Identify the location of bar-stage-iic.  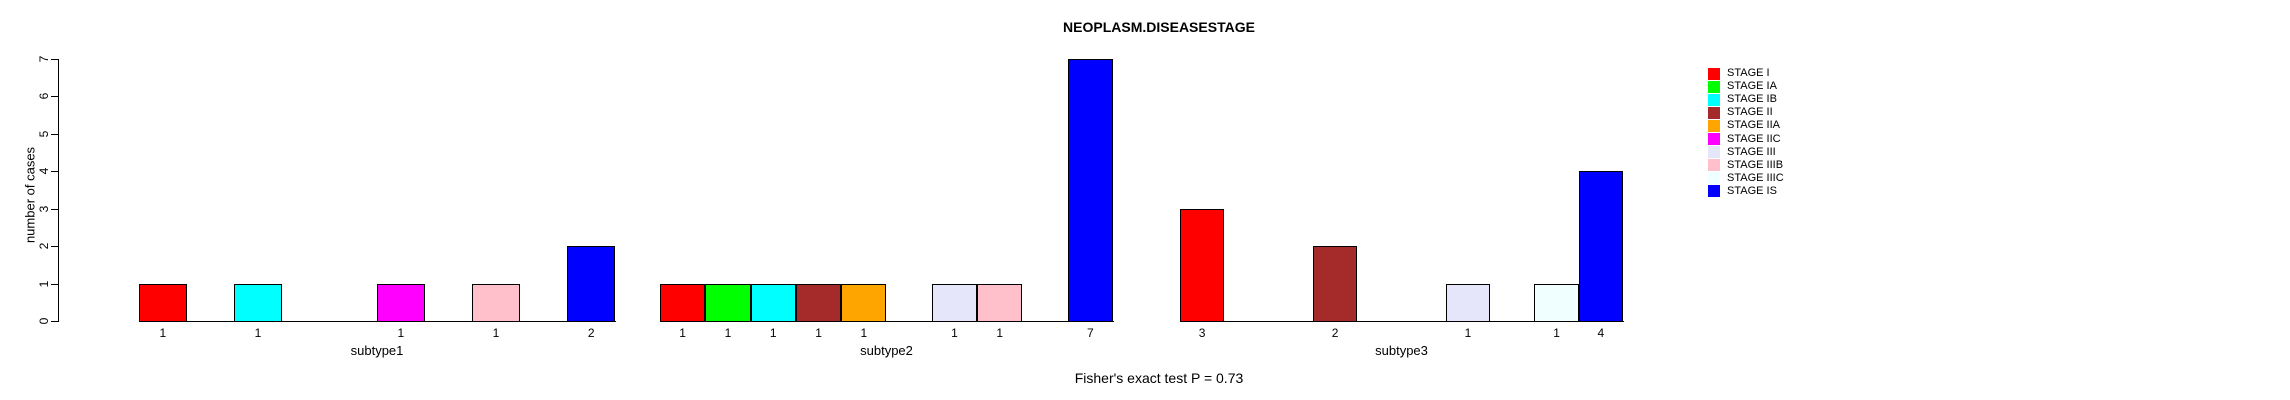
(401, 302).